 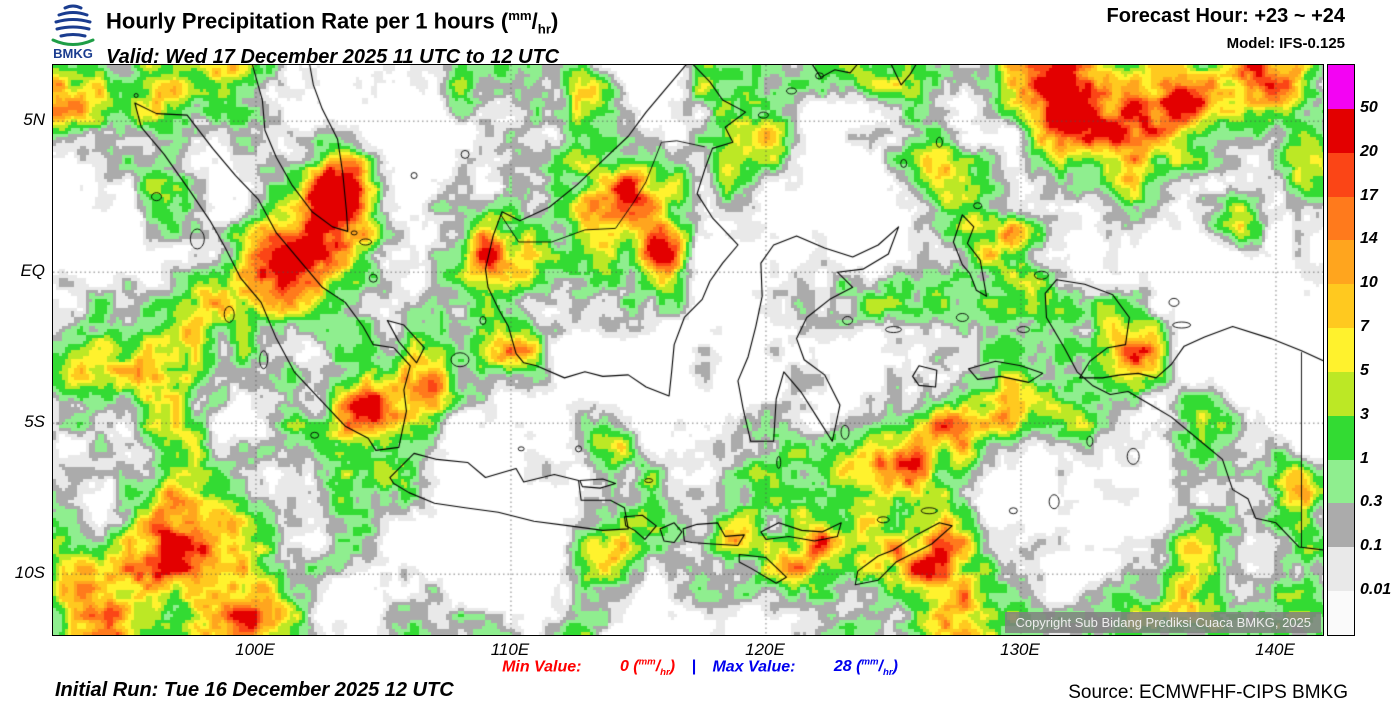 What do you see at coordinates (544, 29) in the screenshot?
I see `unit-denominator: hr` at bounding box center [544, 29].